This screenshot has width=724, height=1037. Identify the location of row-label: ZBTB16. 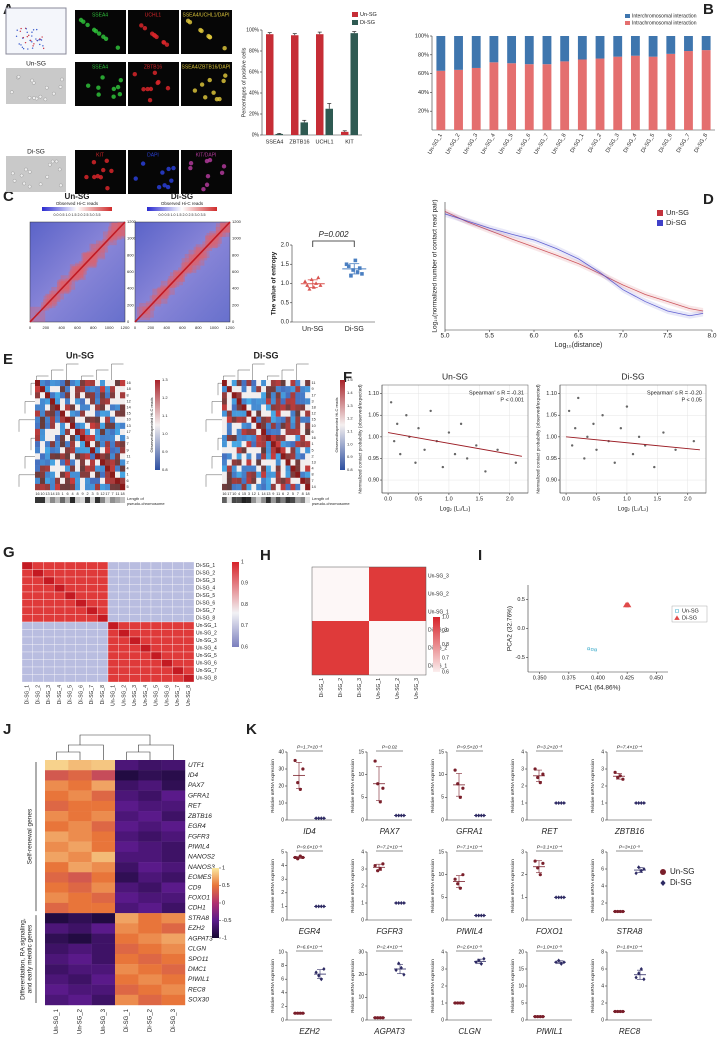
(199, 816).